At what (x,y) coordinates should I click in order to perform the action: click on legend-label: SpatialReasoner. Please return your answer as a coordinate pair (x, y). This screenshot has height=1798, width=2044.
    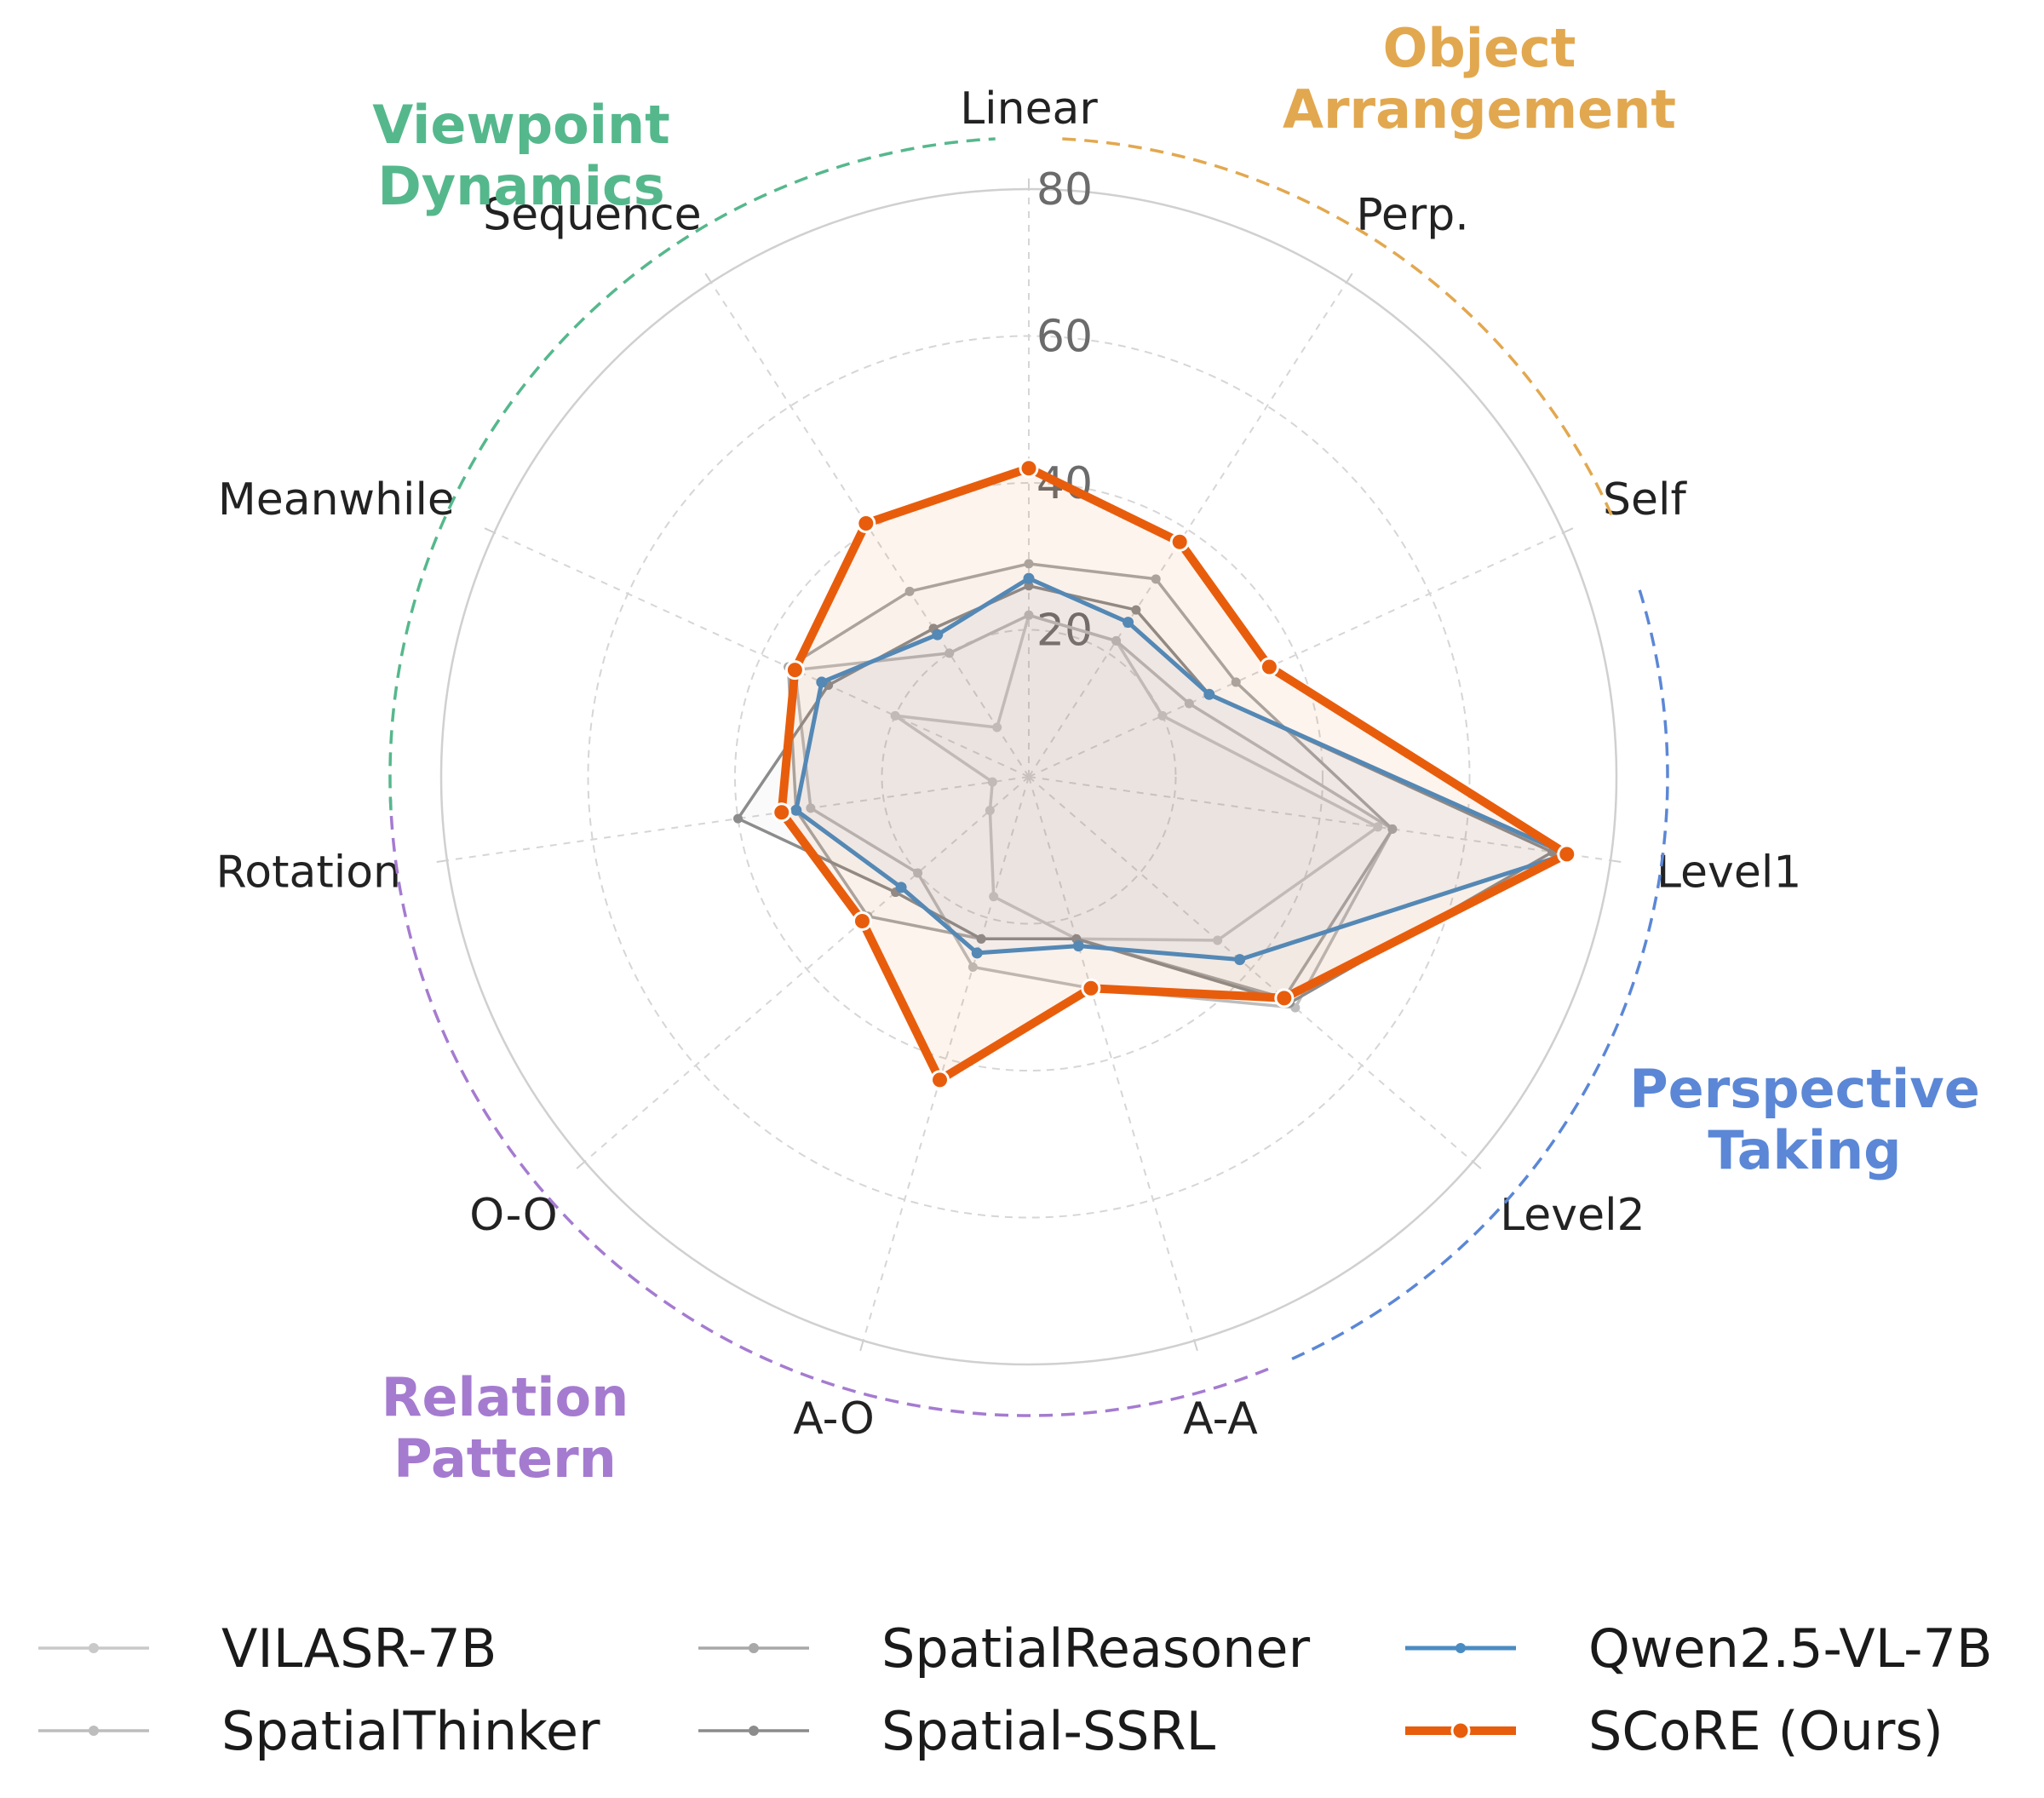
    Looking at the image, I should click on (1096, 1649).